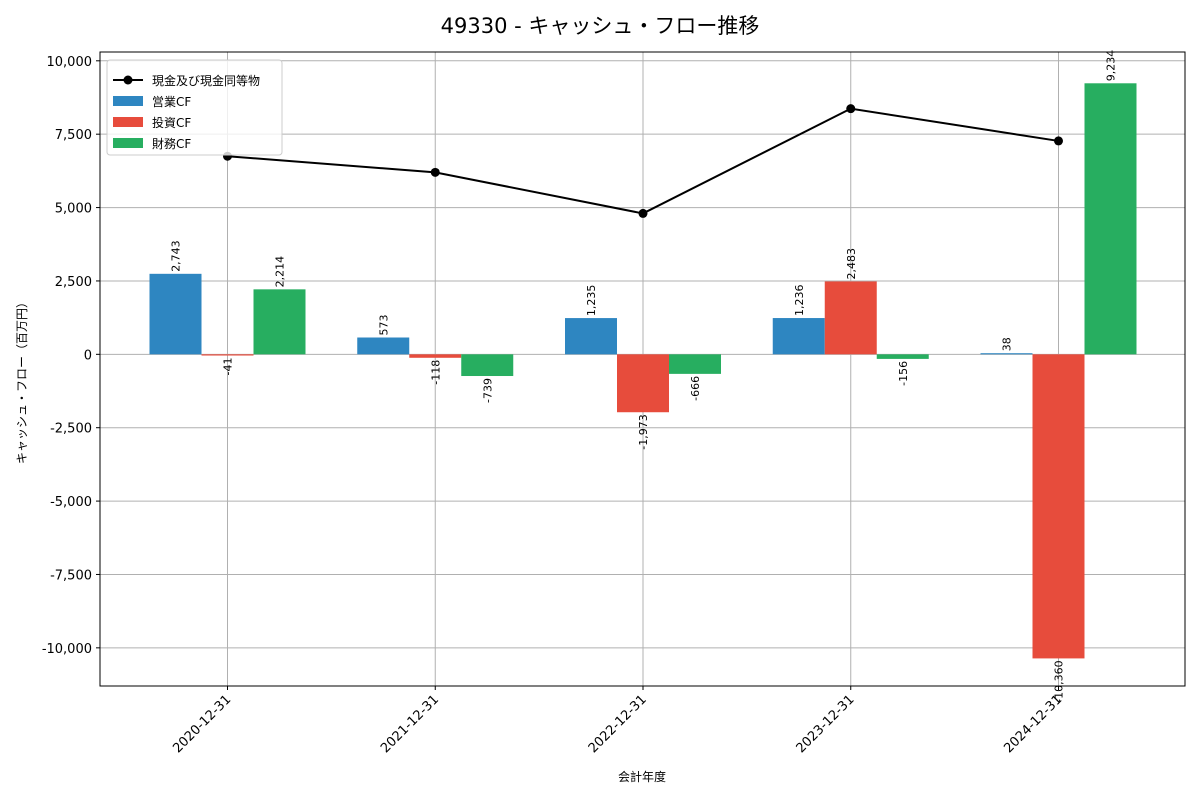 The width and height of the screenshot is (1200, 800). Describe the element at coordinates (171, 143) in the screenshot. I see `legend-entry-label: 財務CF` at that location.